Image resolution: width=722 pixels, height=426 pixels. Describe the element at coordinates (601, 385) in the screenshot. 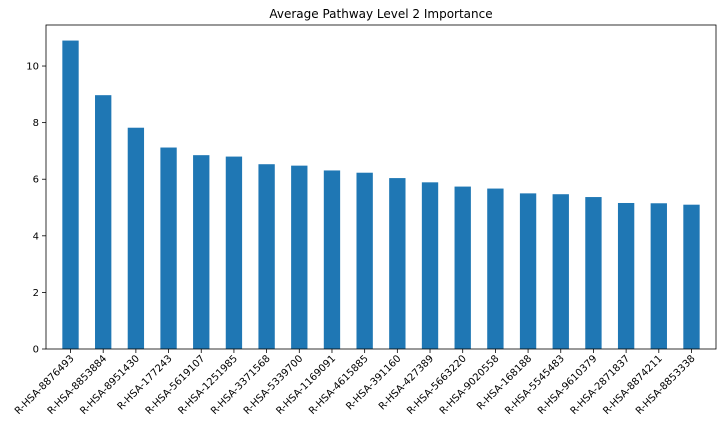

I see `x-tick-label: R-HSA-2871837` at that location.